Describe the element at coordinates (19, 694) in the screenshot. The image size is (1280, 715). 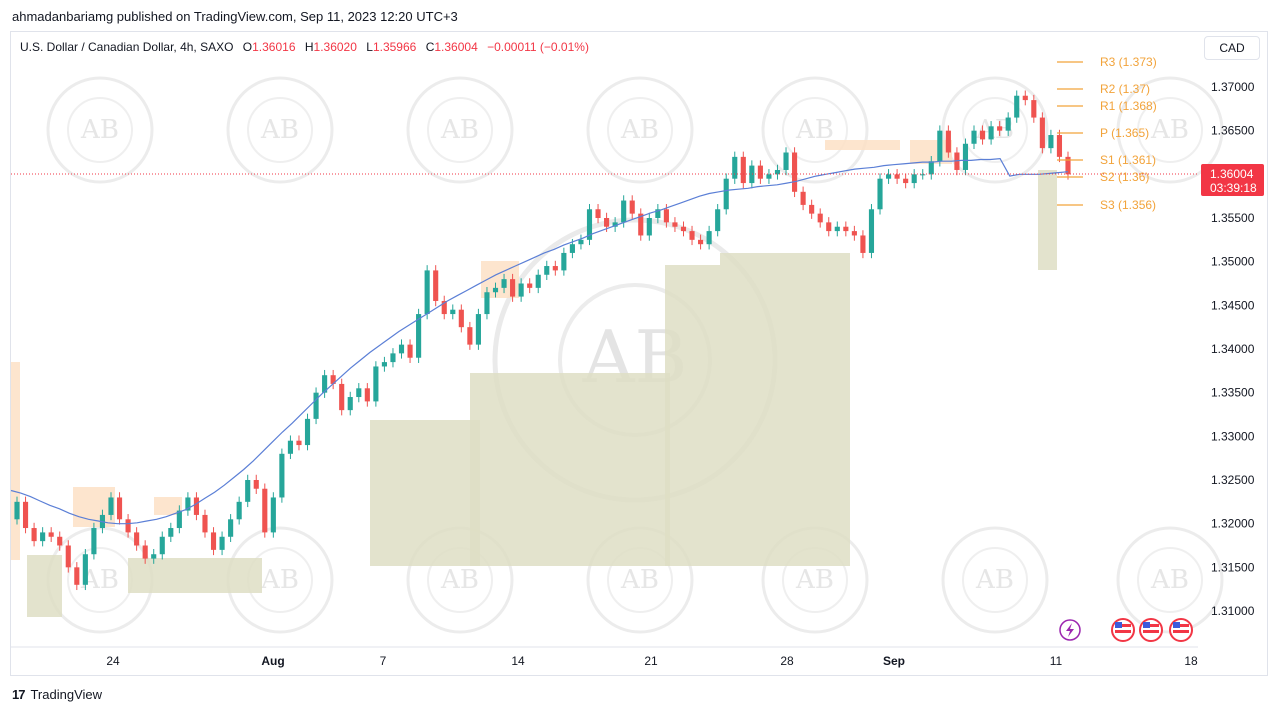
I see `tradingview-logo-icon: 17` at that location.